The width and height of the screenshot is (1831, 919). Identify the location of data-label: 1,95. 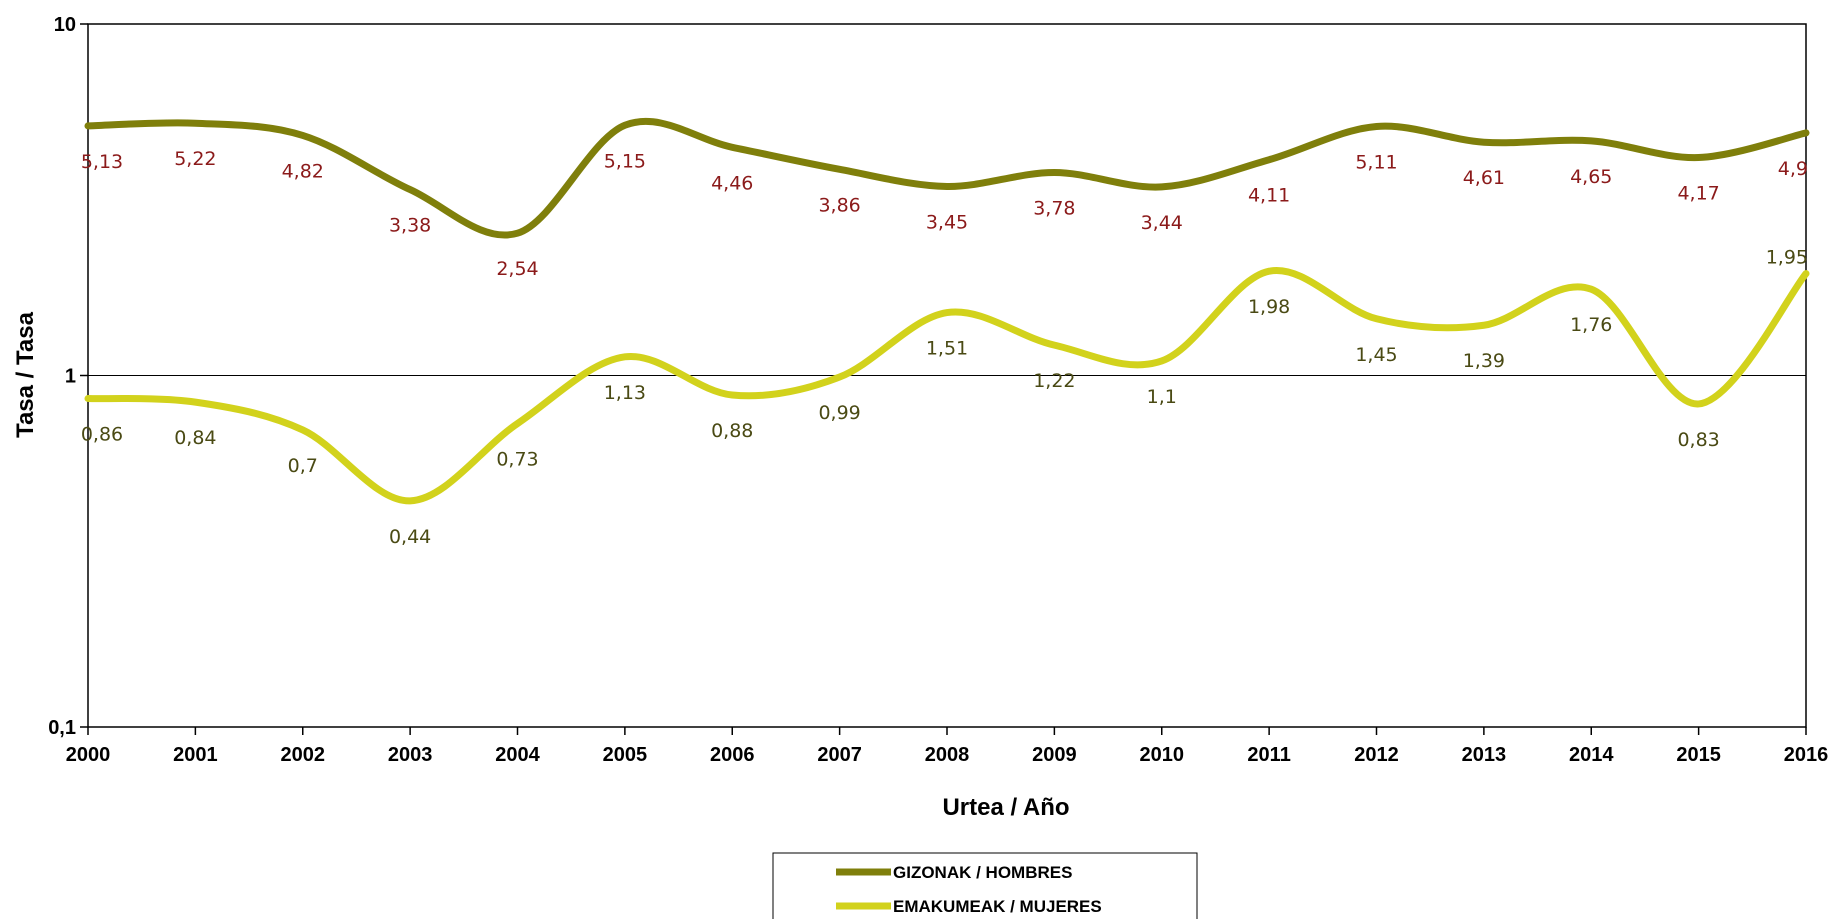
(1787, 258).